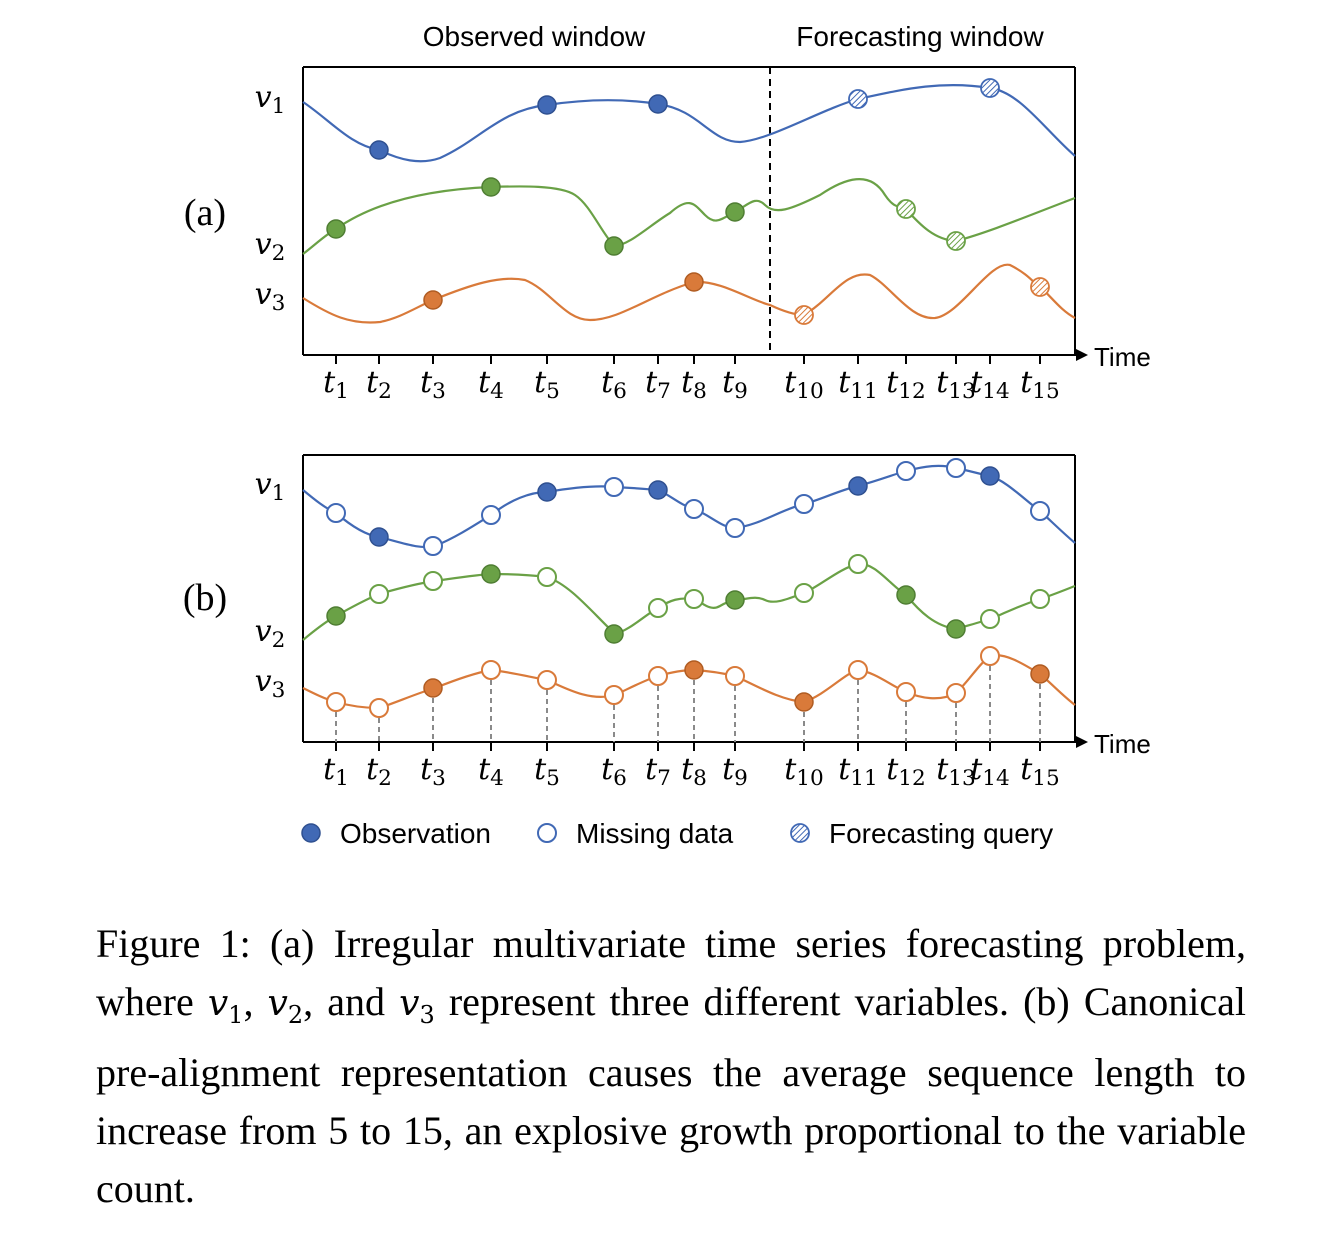 The image size is (1328, 1234). I want to click on panel-a-frame, so click(689, 210).